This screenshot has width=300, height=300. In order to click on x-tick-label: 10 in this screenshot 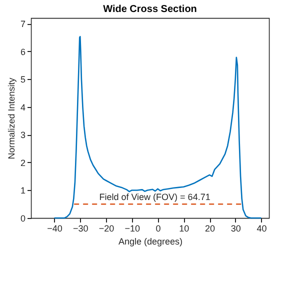, I will do `click(184, 229)`.